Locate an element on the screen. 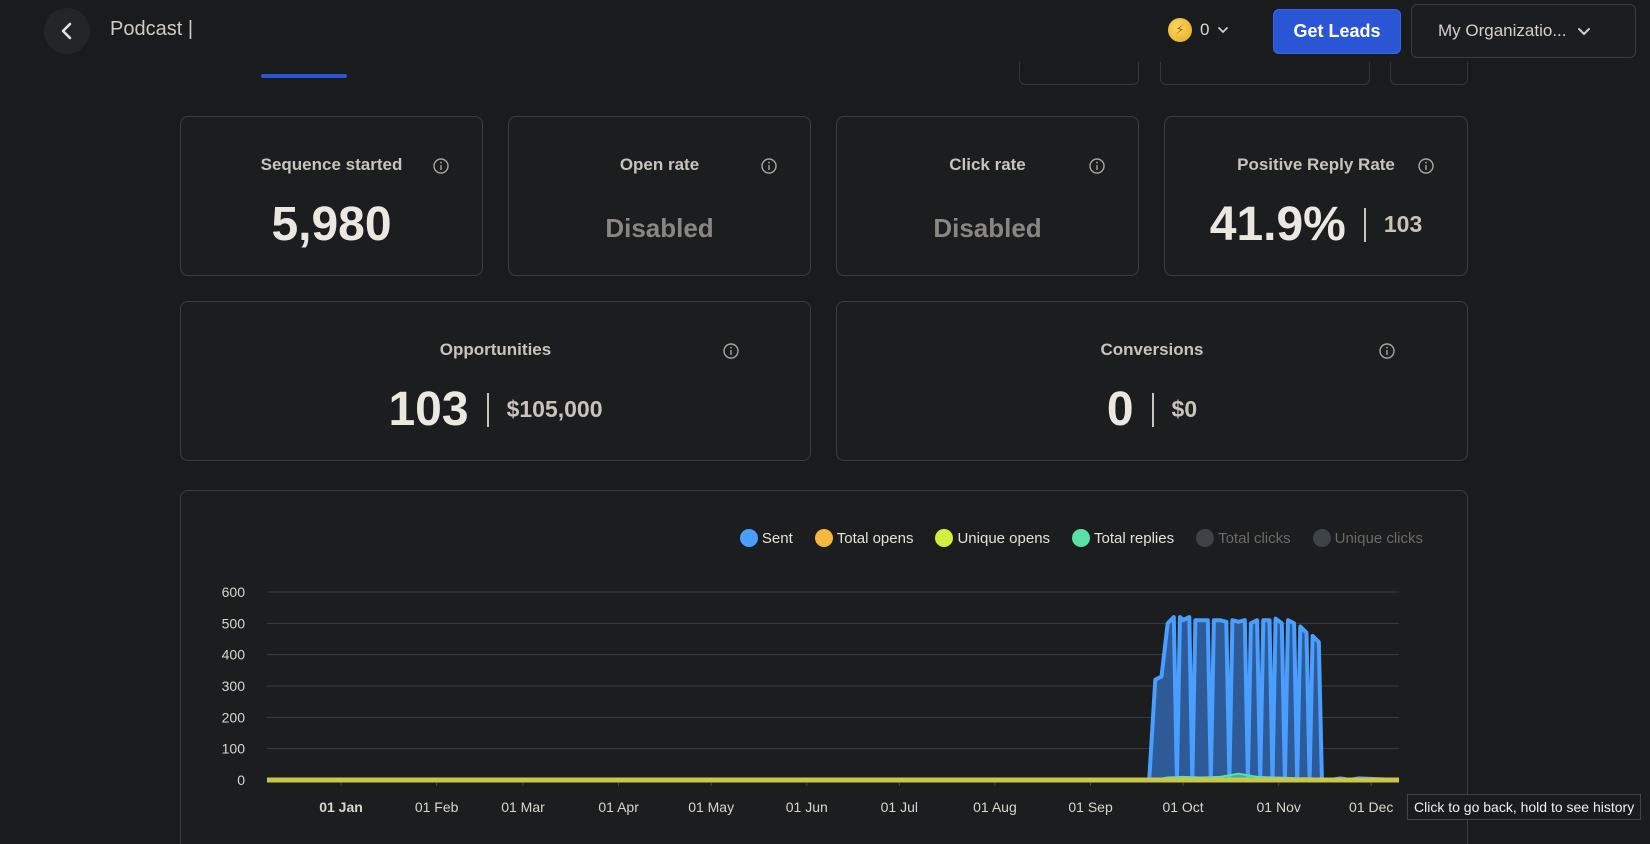  card-label: Conversions is located at coordinates (1152, 349).